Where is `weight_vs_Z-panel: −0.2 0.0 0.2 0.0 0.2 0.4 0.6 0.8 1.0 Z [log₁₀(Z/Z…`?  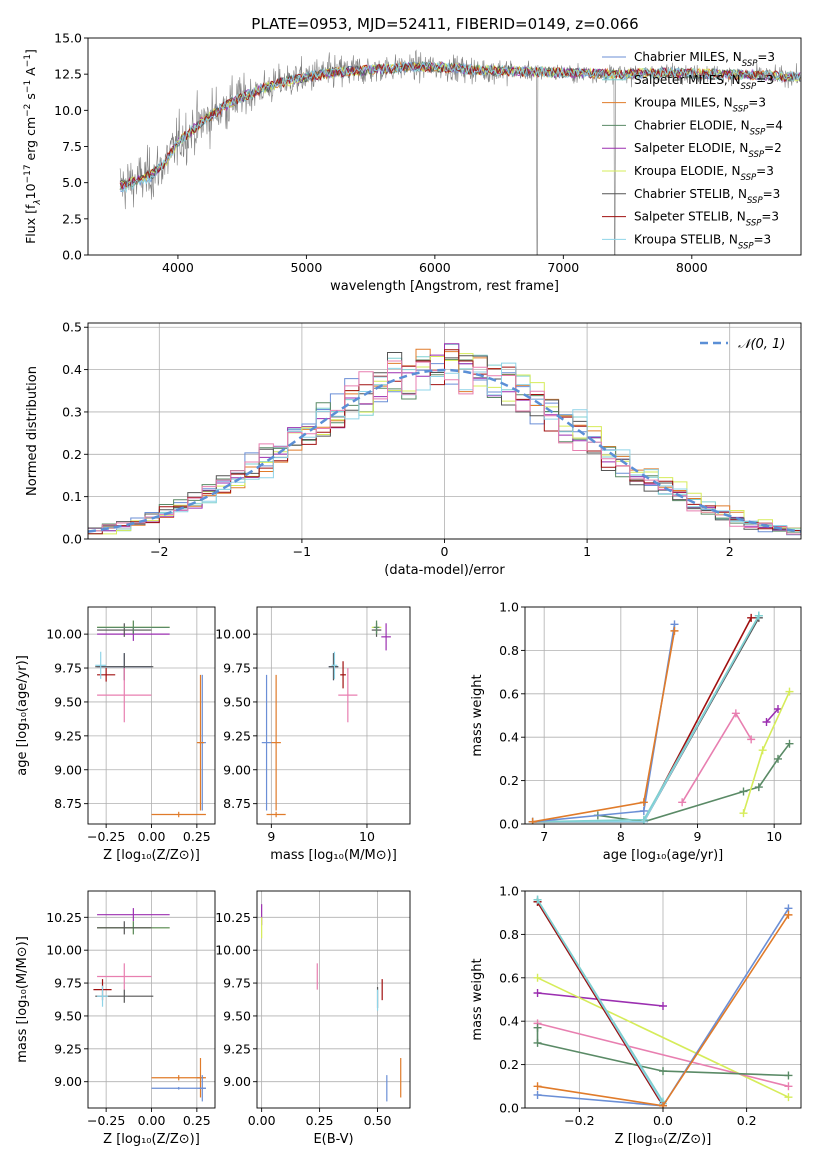
weight_vs_Z-panel: −0.2 0.0 0.2 0.0 0.2 0.4 0.6 0.8 1.0 Z [log₁₀(Z/Z… is located at coordinates (636, 1015).